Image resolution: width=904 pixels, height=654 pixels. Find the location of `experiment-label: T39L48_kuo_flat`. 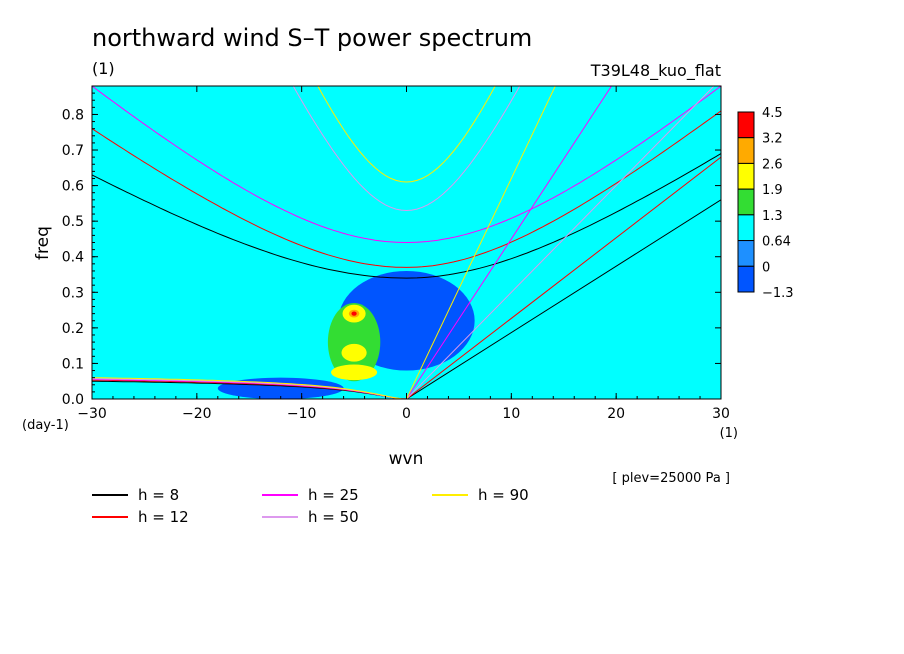

experiment-label: T39L48_kuo_flat is located at coordinates (655, 71).